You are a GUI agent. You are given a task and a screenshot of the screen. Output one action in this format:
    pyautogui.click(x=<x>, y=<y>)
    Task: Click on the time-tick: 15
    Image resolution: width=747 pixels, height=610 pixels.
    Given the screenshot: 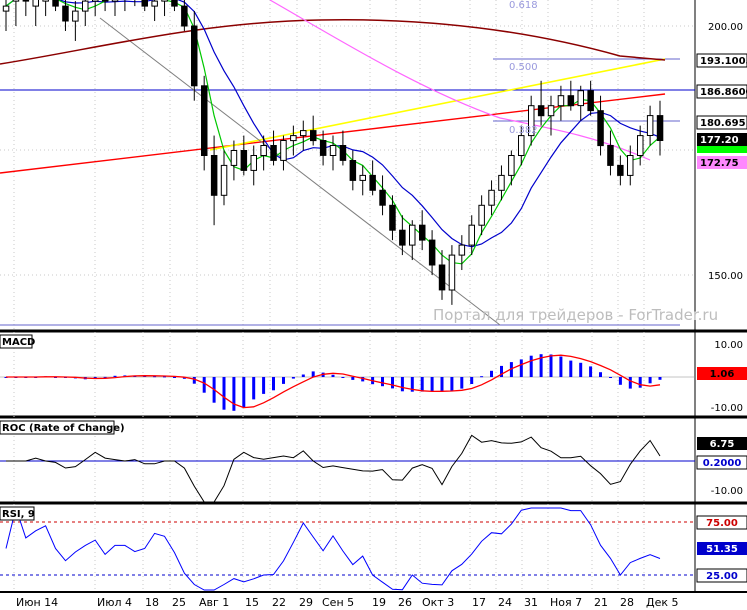 What is the action you would take?
    pyautogui.click(x=252, y=602)
    